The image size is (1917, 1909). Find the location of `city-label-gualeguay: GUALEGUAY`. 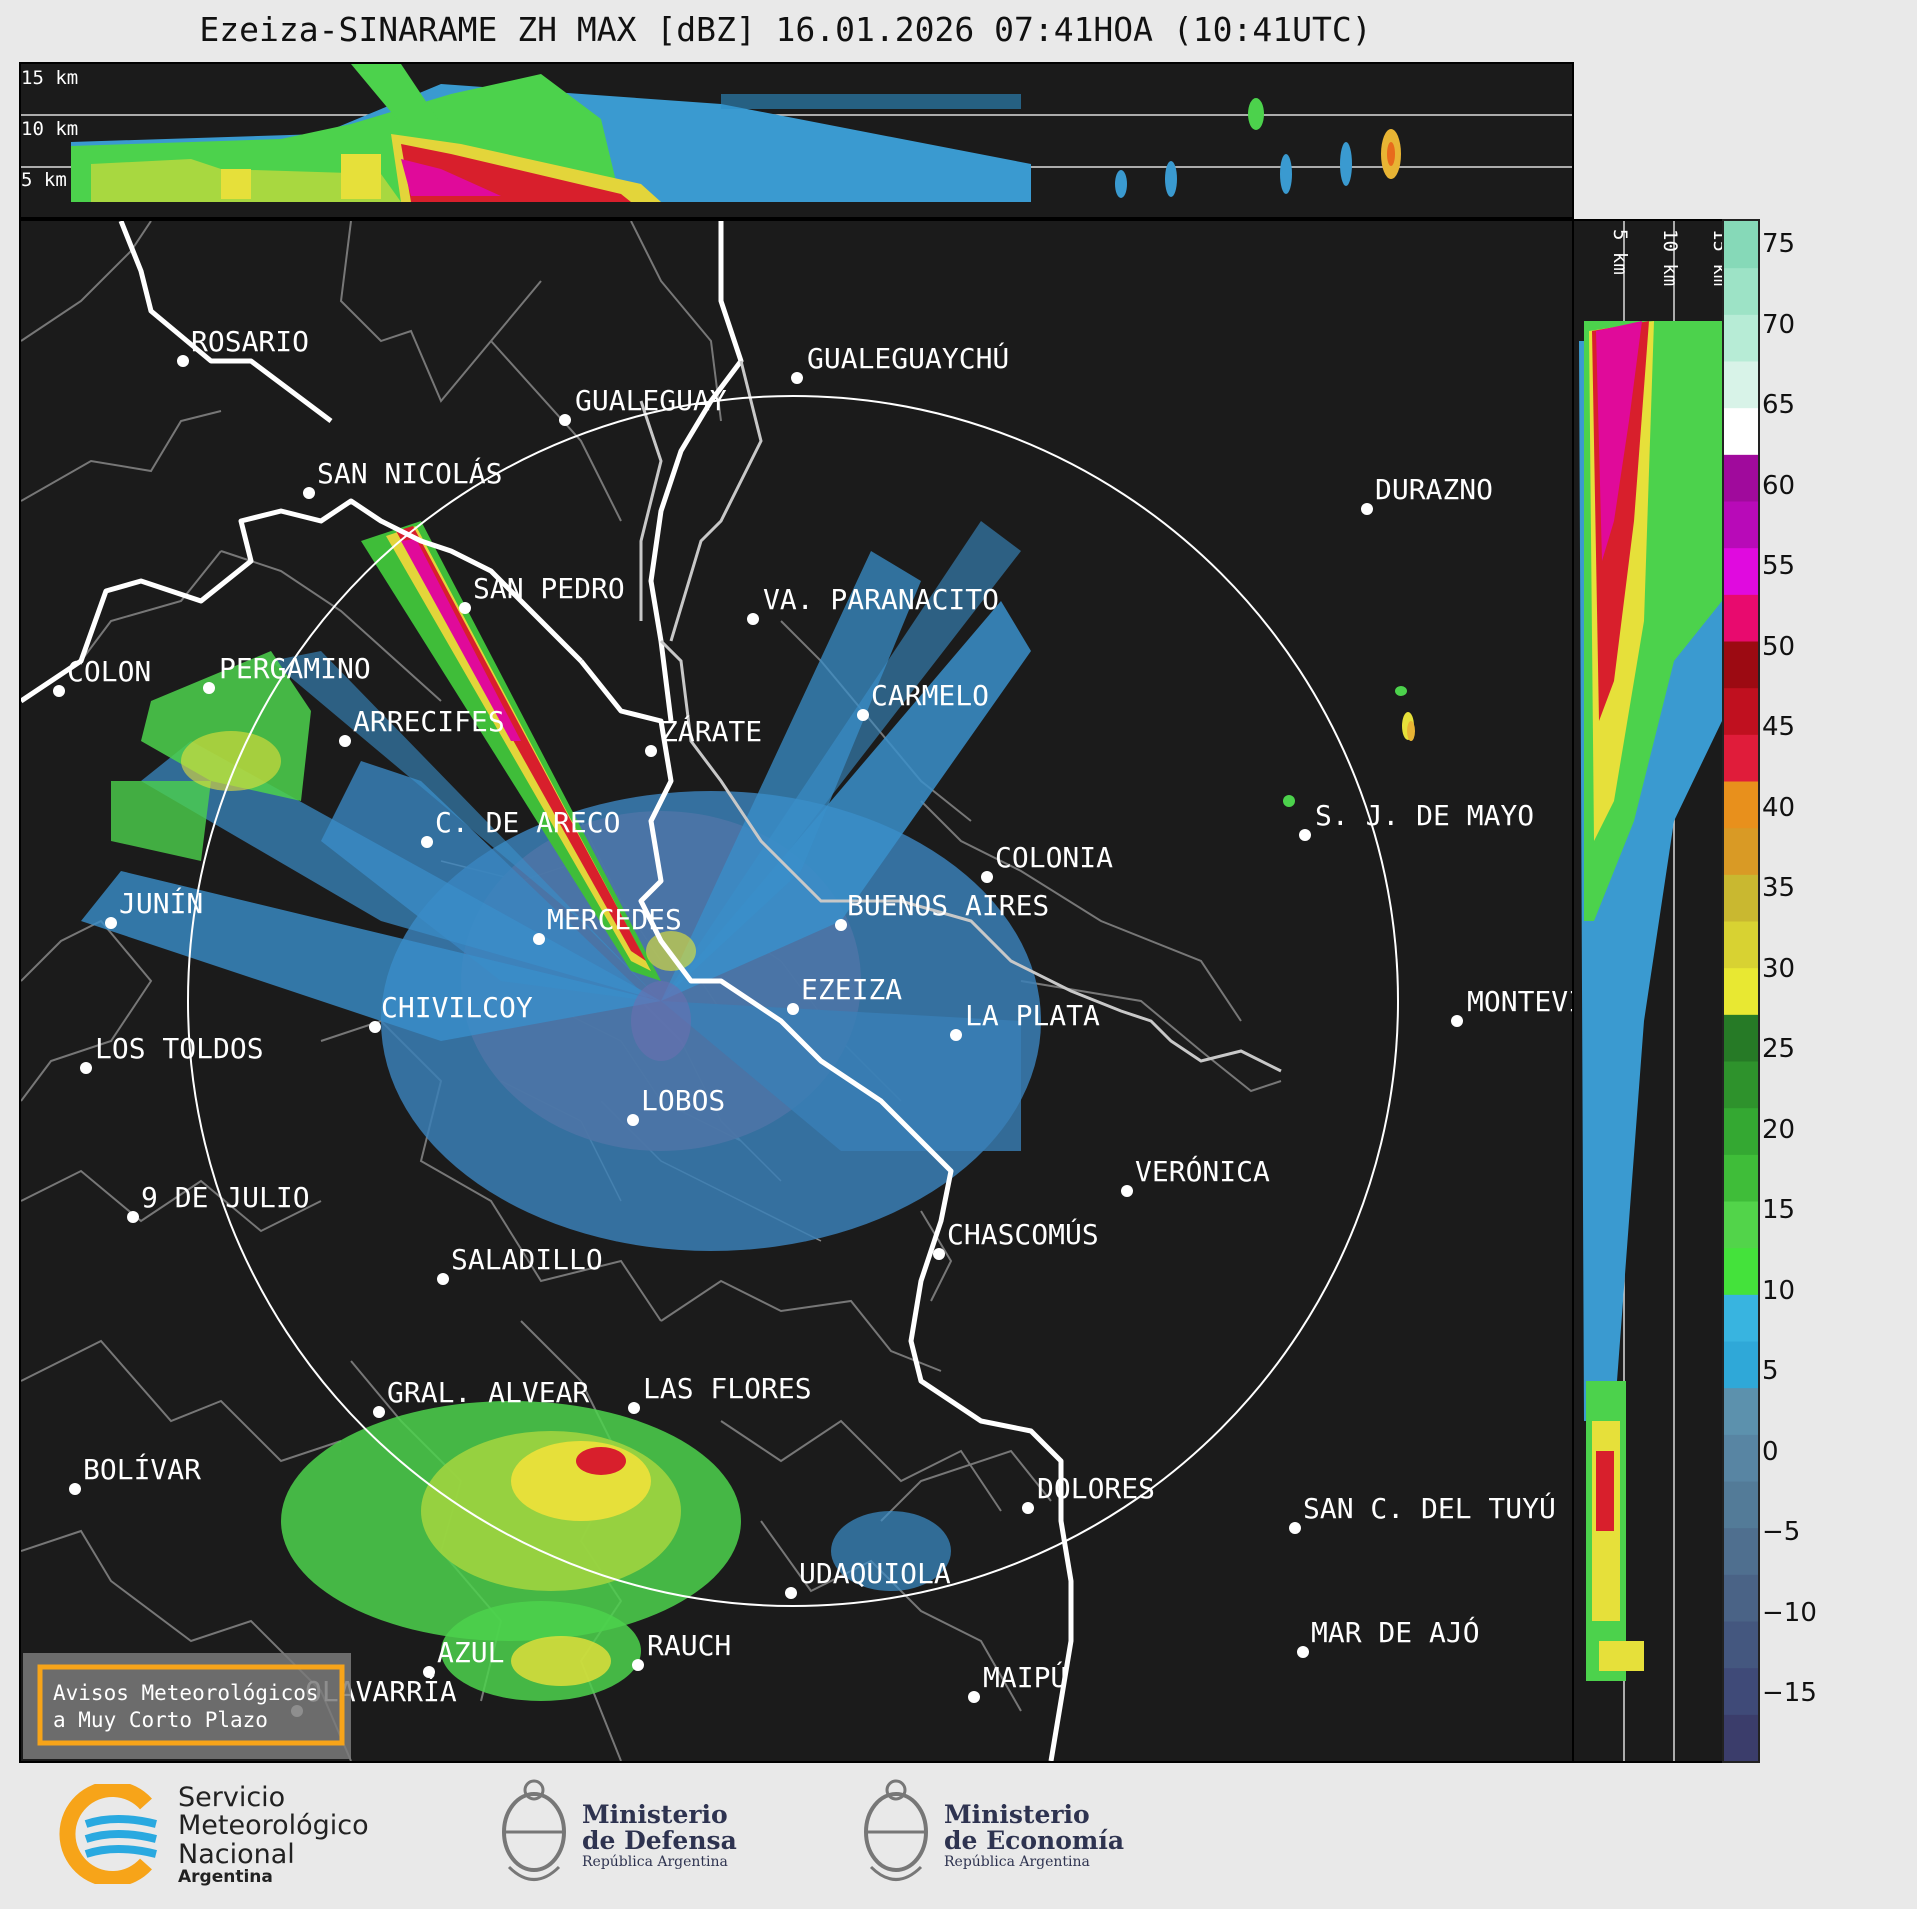

city-label-gualeguay: GUALEGUAY is located at coordinates (651, 400).